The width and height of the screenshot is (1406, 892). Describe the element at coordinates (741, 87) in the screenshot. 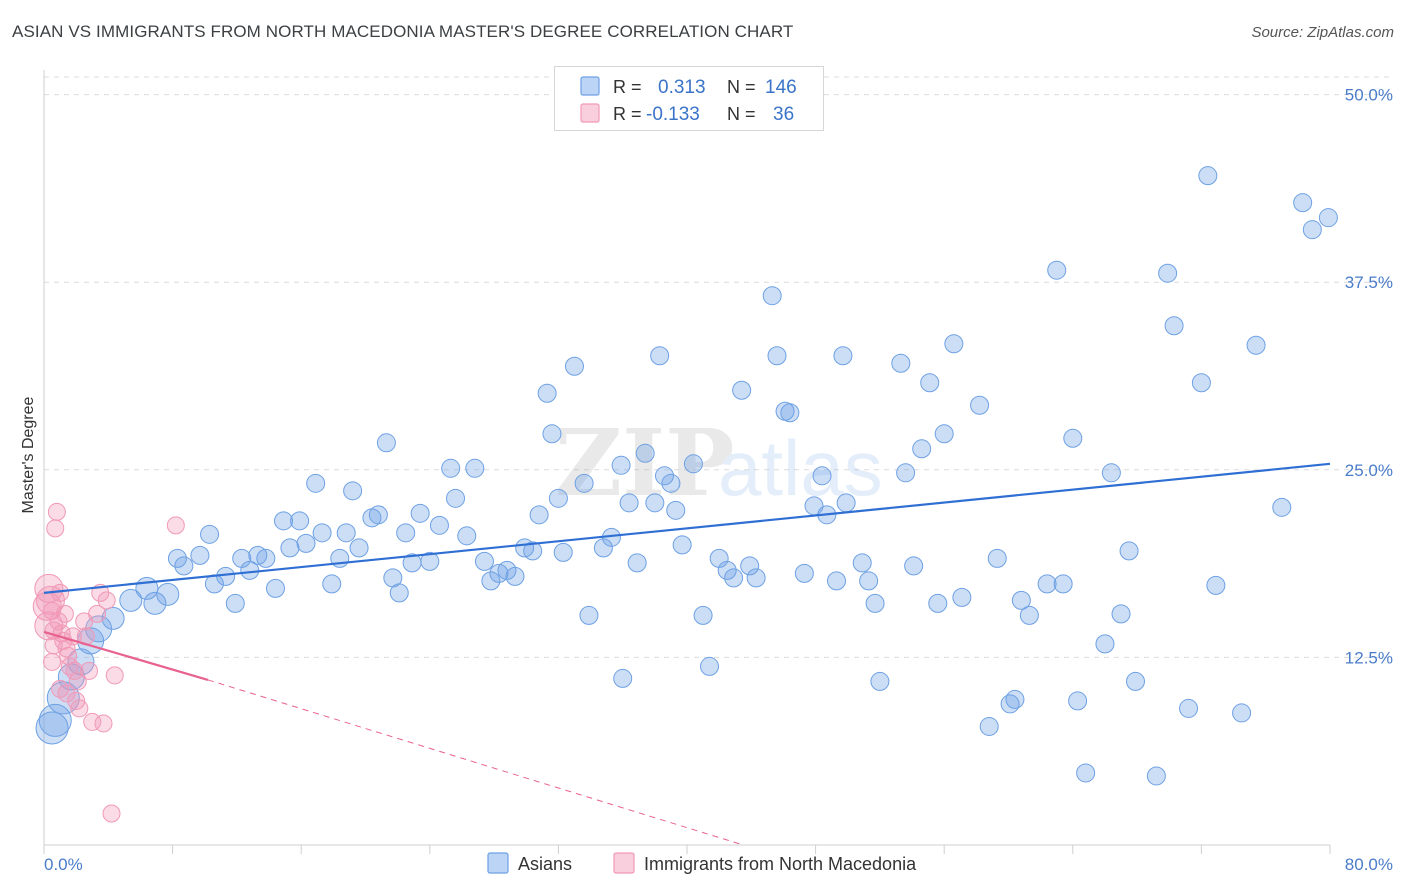

I see `legend-n-label-0: N =` at that location.